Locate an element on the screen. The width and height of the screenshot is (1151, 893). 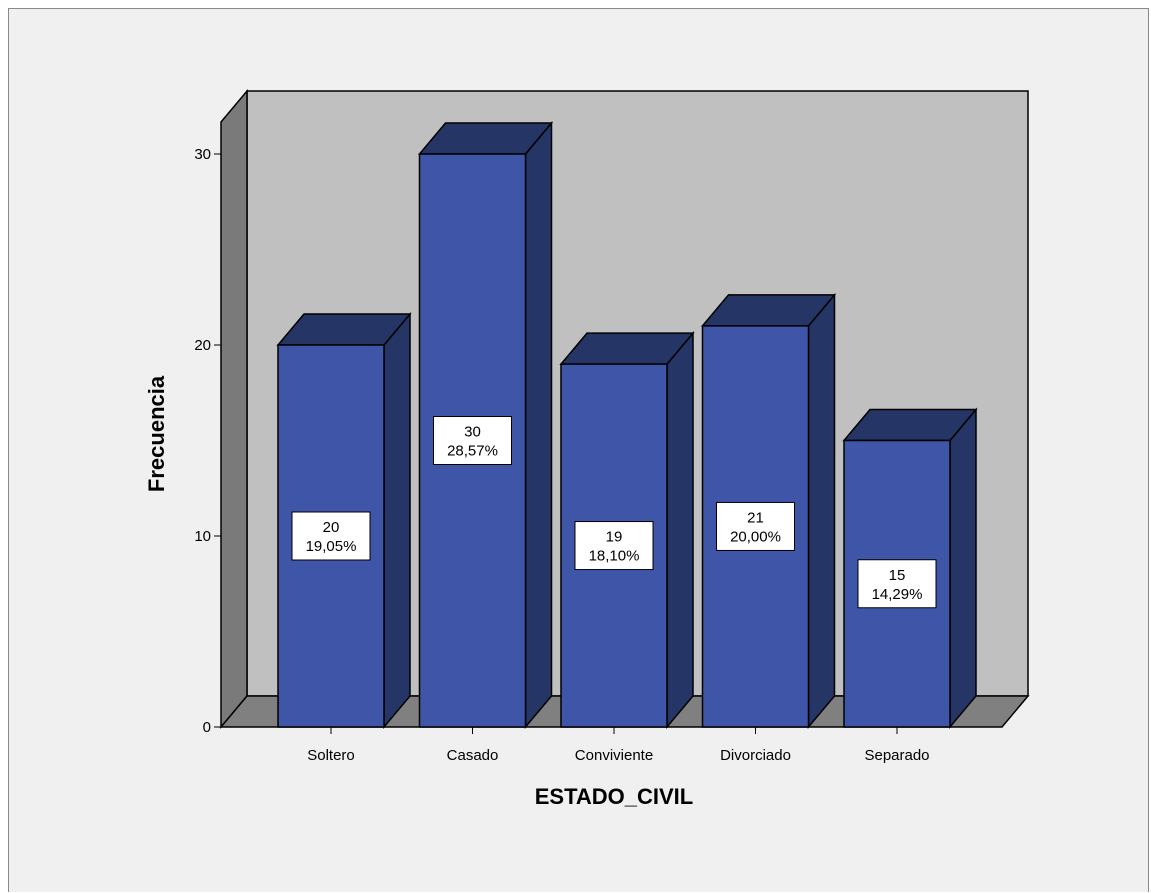
bar-divorciado: 21 20,00% is located at coordinates (768, 511).